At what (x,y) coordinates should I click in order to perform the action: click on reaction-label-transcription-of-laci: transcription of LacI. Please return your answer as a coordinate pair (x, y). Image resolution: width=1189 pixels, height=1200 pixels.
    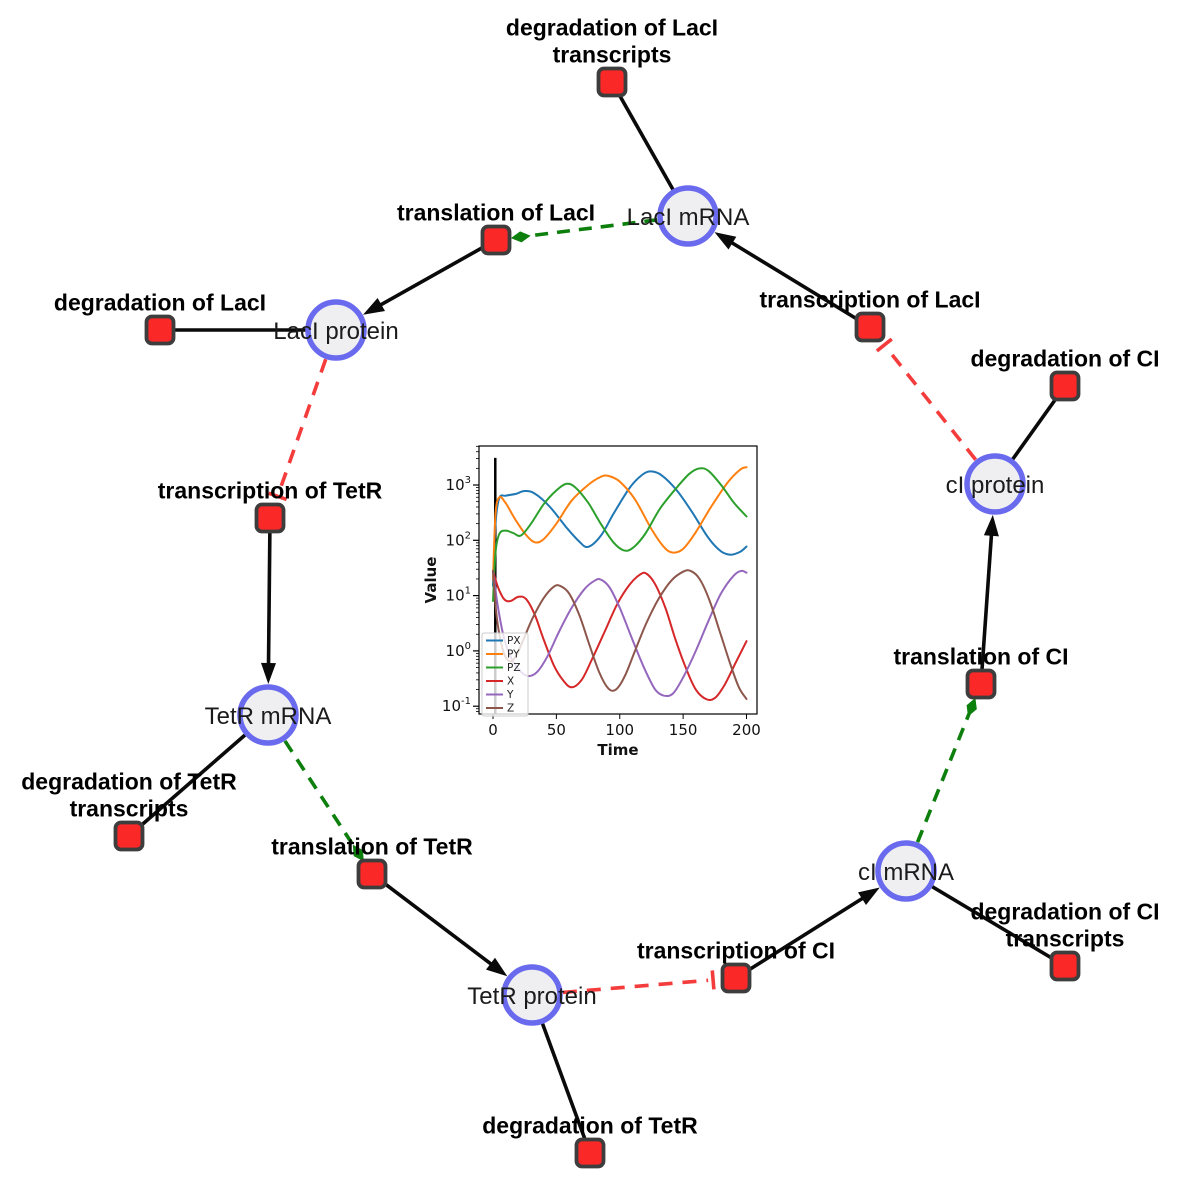
    Looking at the image, I should click on (869, 300).